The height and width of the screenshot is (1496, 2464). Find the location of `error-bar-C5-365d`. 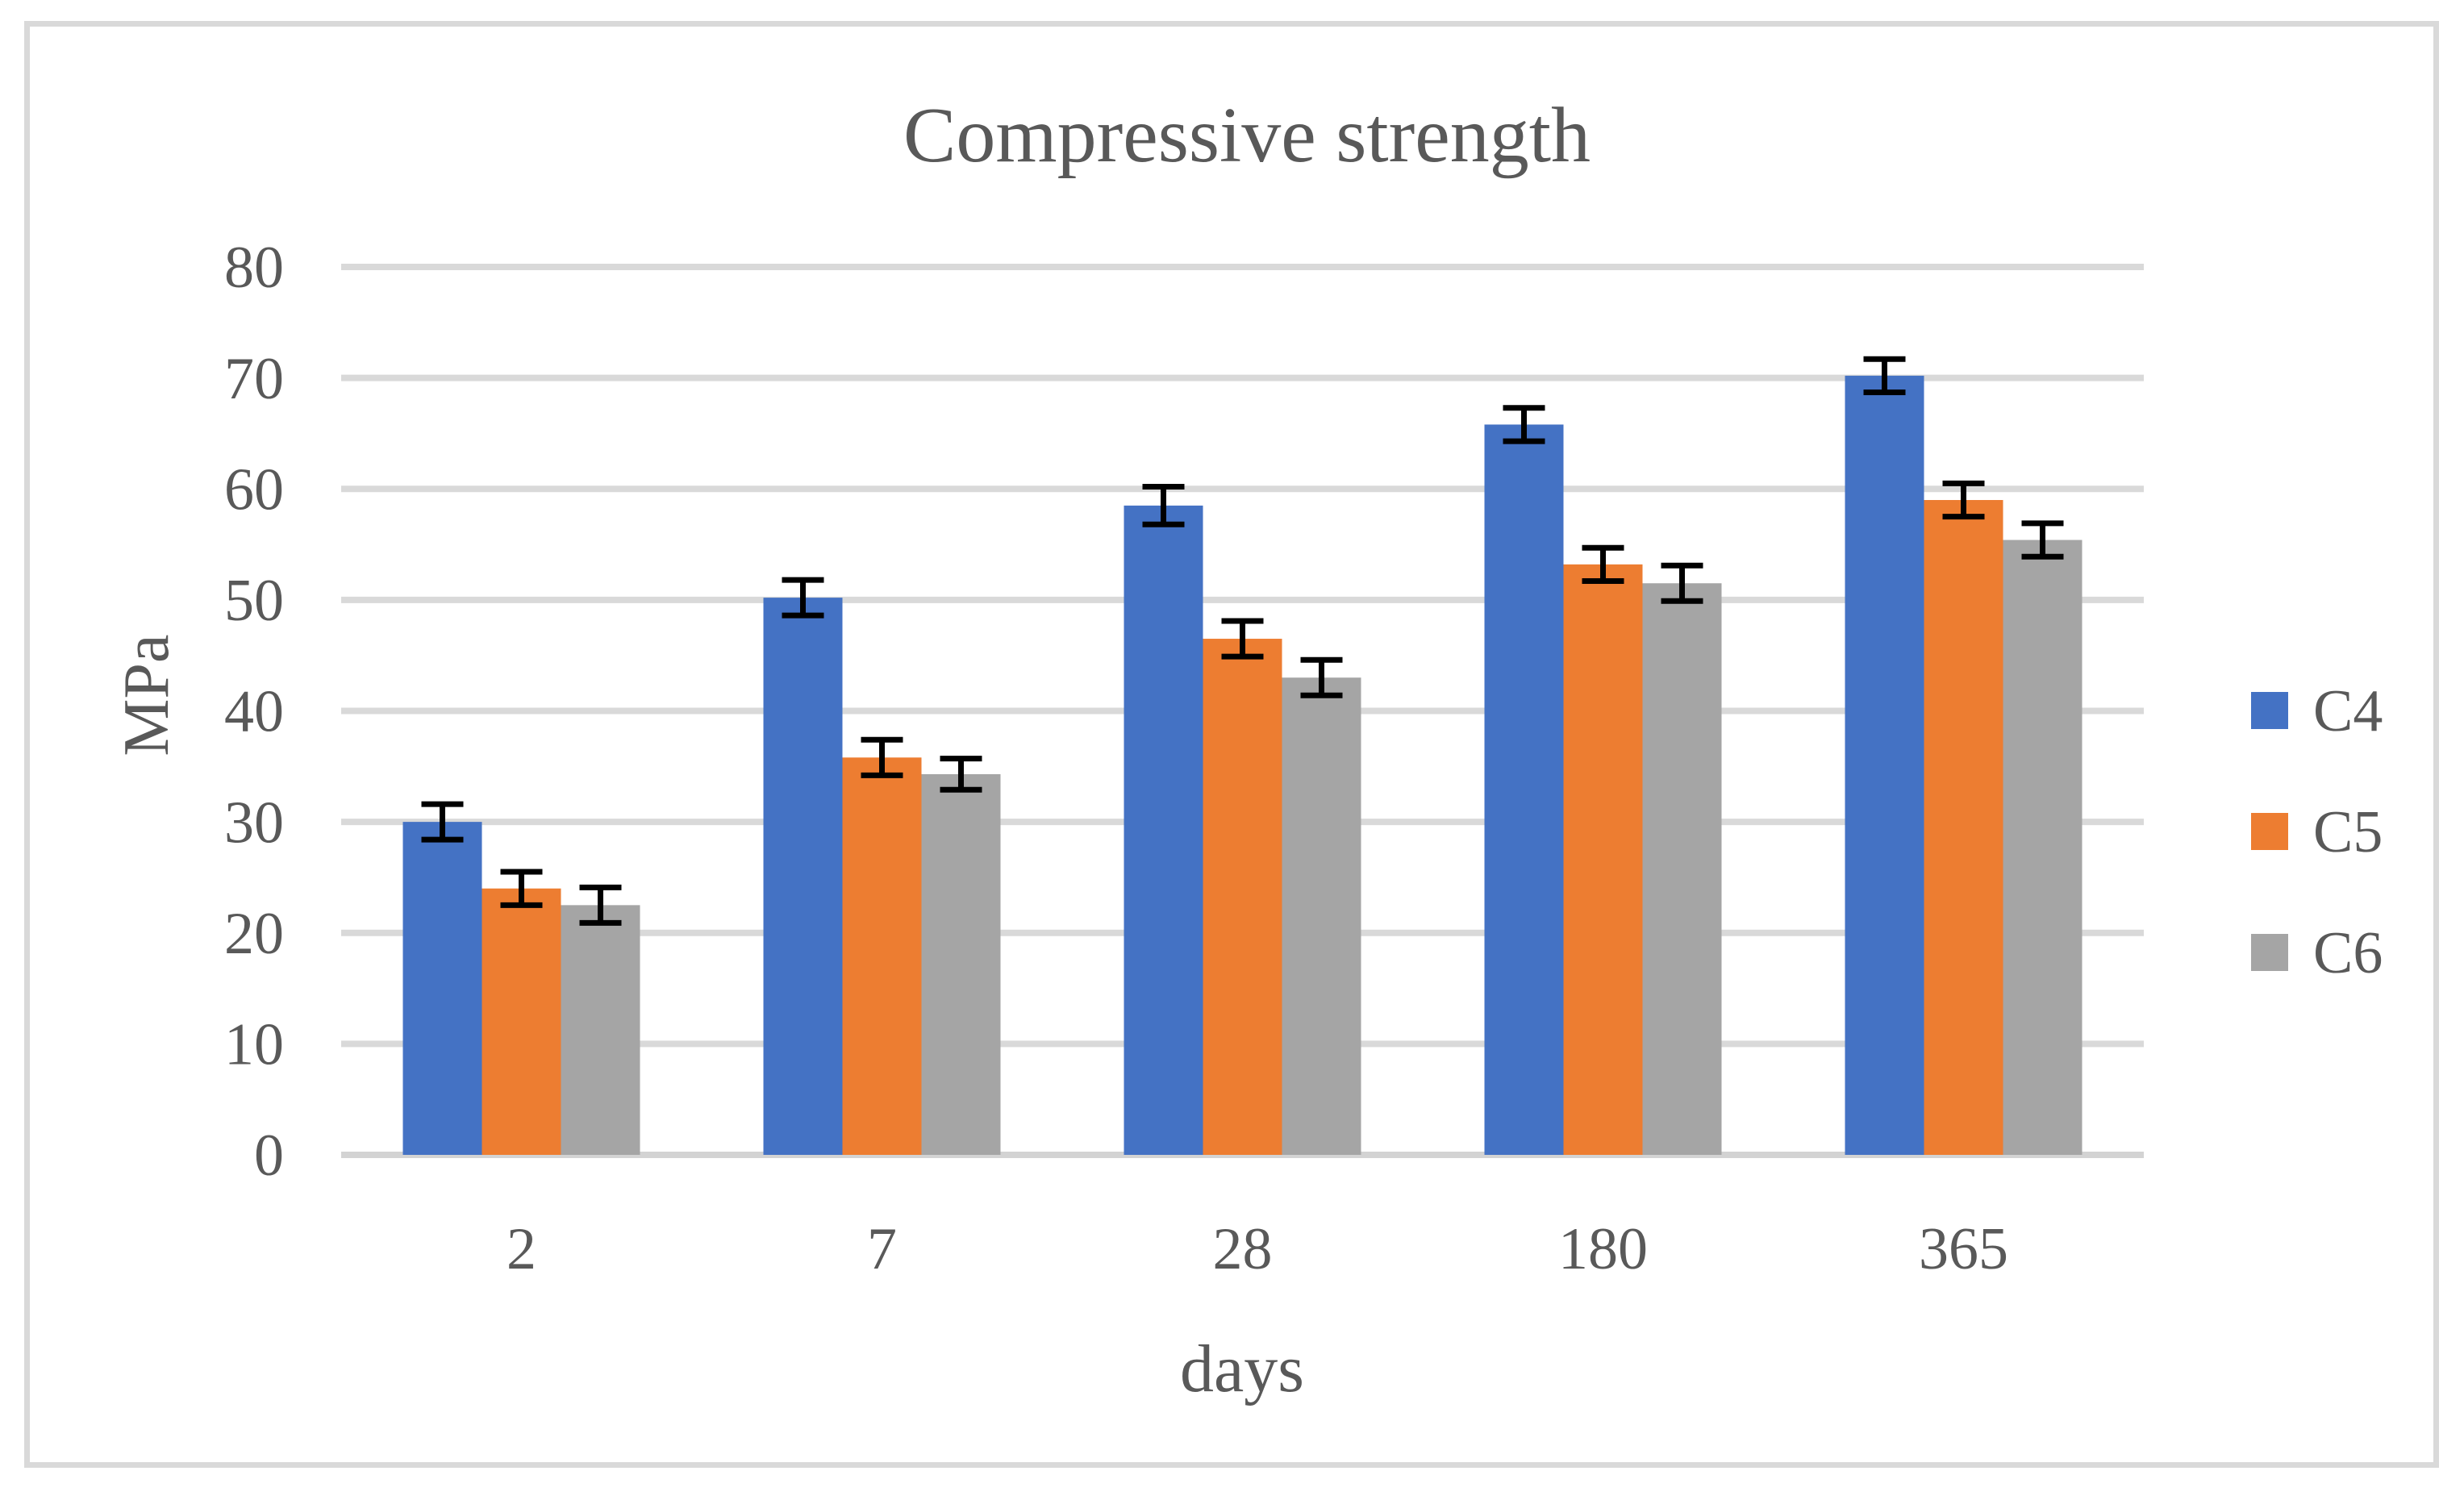

error-bar-C5-365d is located at coordinates (1963, 500).